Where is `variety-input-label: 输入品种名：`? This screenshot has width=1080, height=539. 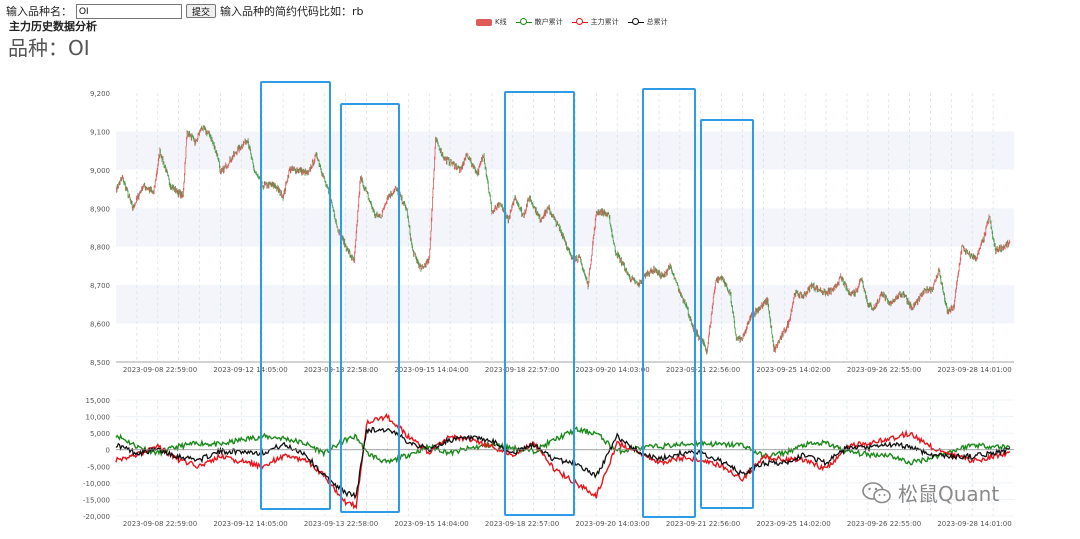
variety-input-label: 输入品种名： is located at coordinates (39, 11).